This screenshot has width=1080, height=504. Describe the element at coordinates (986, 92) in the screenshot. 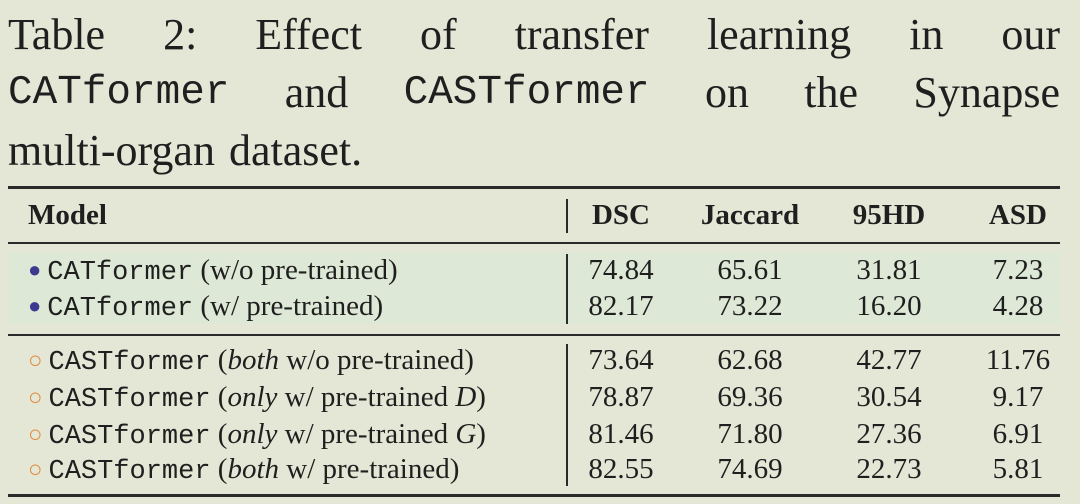

I see `caption-word: Synapse` at that location.